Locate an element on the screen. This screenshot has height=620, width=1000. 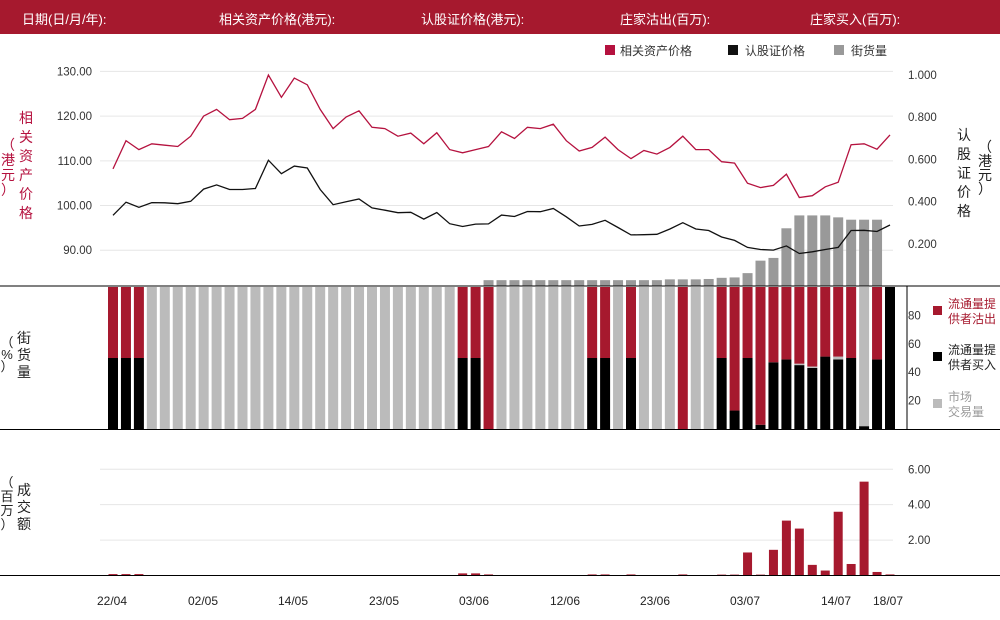
legend-label: 认股证价格 is located at coordinates (775, 50).